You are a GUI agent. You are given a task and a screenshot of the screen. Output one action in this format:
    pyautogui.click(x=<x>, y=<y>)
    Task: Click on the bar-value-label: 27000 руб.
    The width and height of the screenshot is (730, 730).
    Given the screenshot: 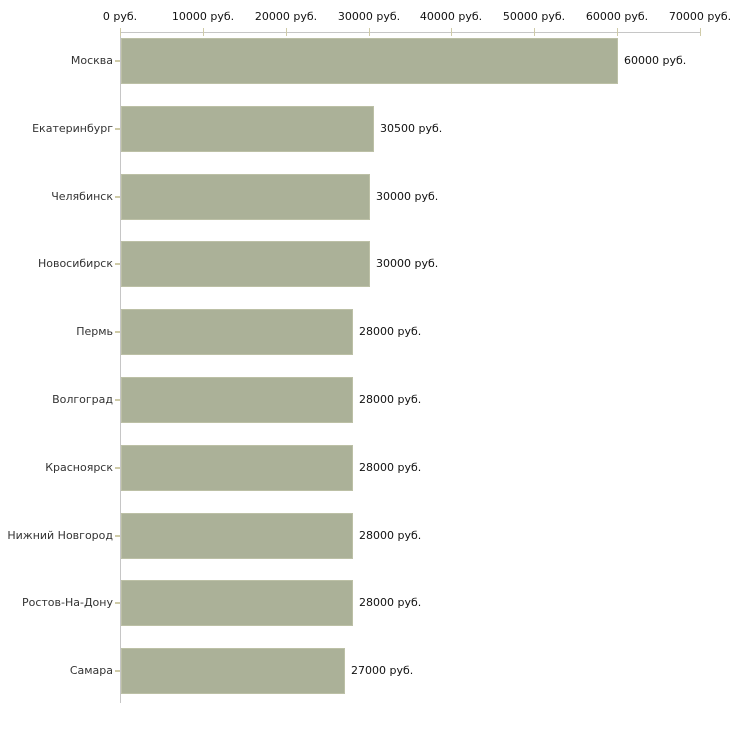 What is the action you would take?
    pyautogui.click(x=382, y=670)
    